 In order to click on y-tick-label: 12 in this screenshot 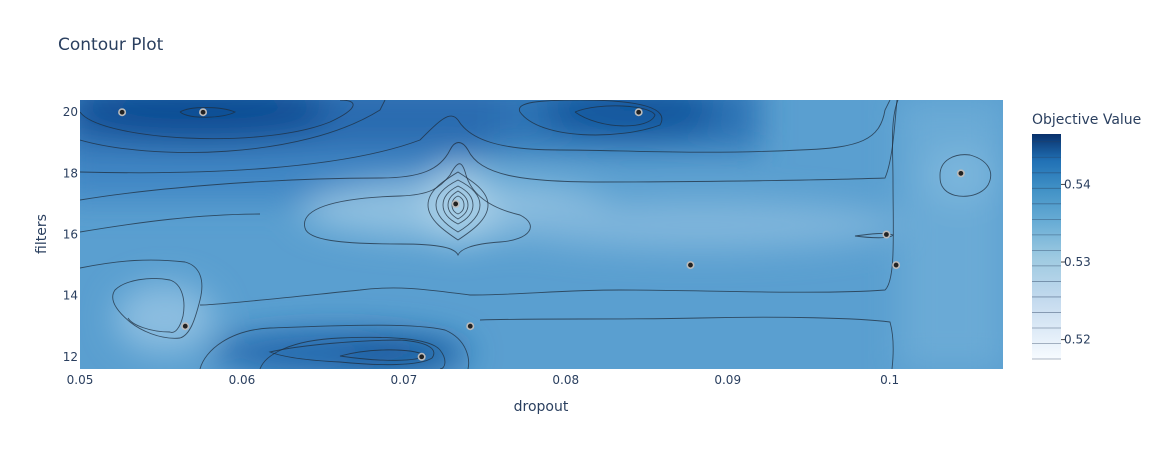, I will do `click(70, 357)`.